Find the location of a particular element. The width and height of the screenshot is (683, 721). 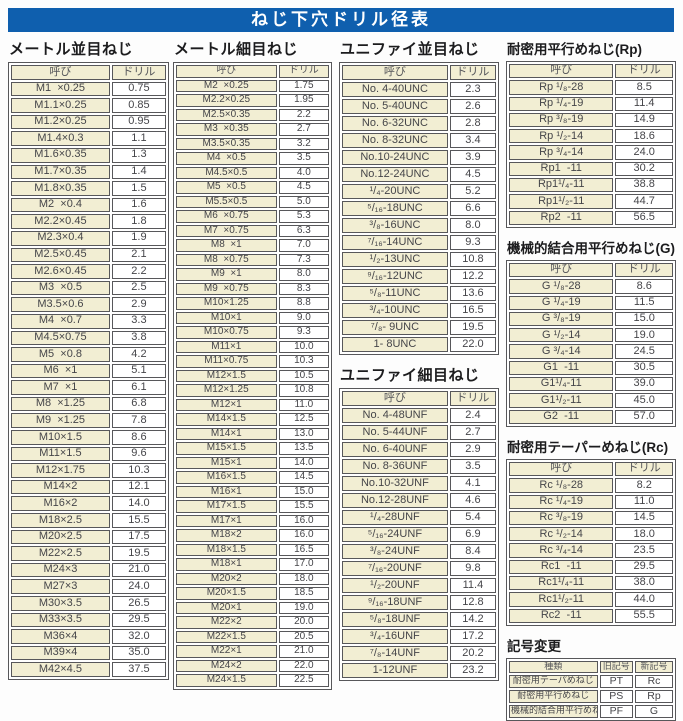

thread-name-cell: M30×3.5 is located at coordinates (60, 603).